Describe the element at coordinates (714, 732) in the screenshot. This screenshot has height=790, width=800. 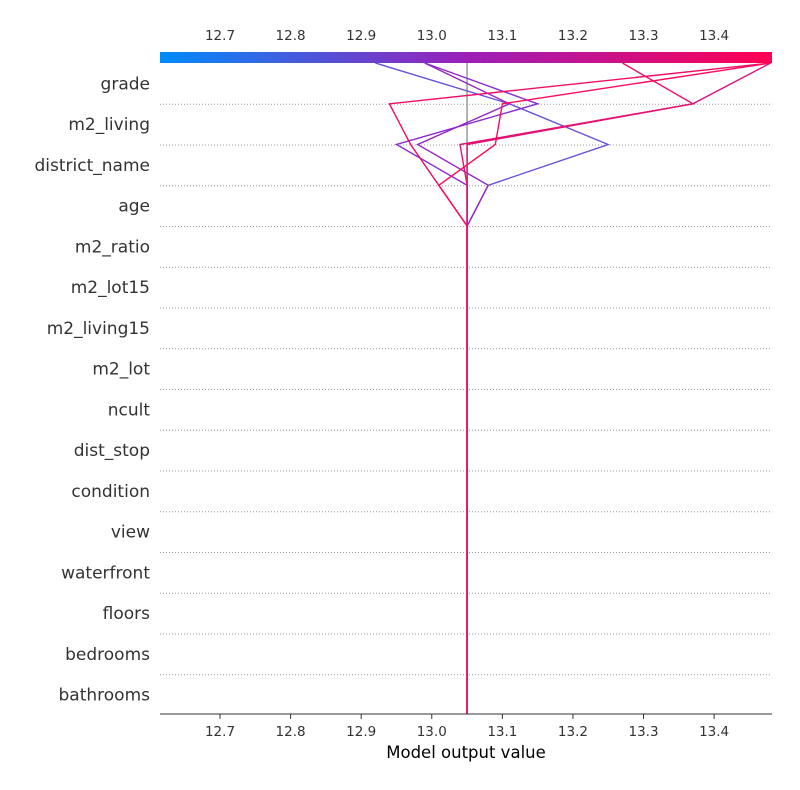
I see `bottom-tick-label: 13.4` at that location.